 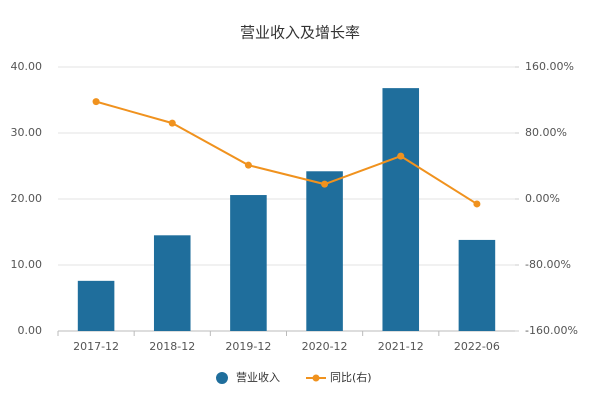 I want to click on legend-label: 营业收入, so click(x=258, y=377).